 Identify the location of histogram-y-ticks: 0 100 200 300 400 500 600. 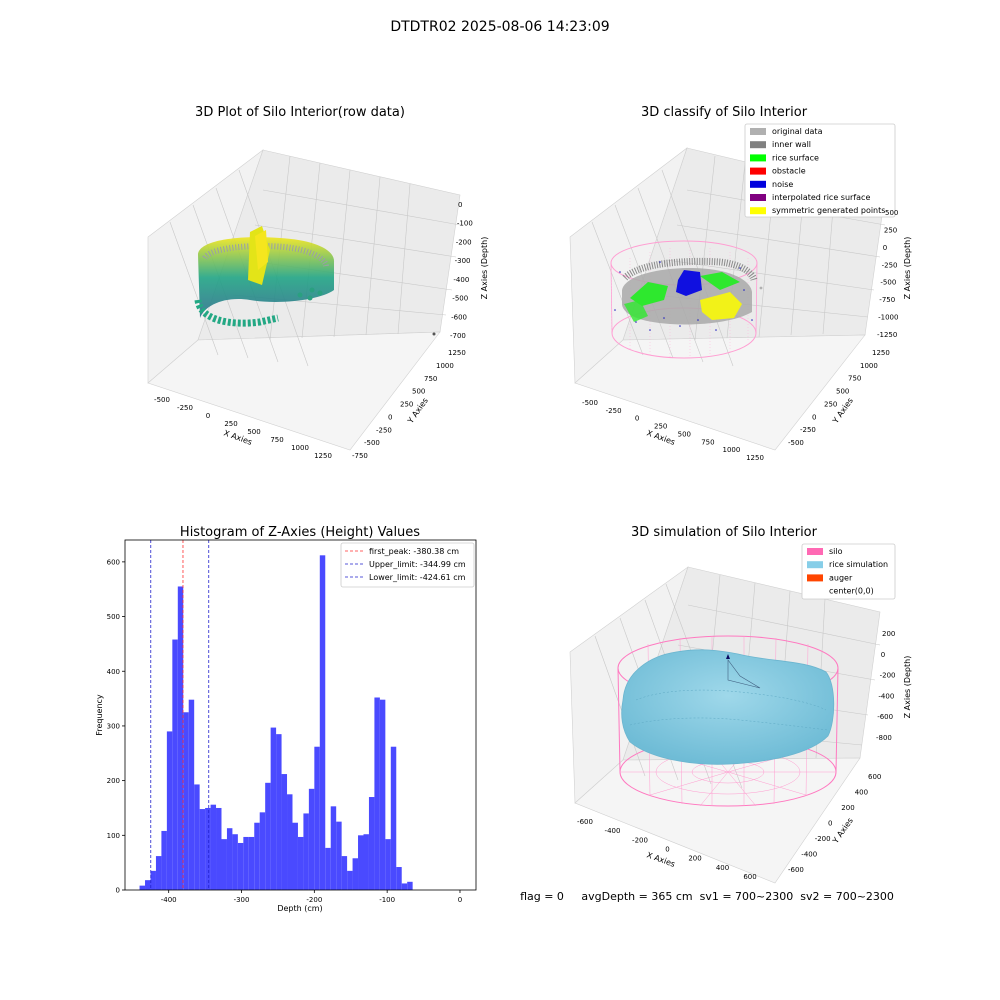
(116, 726).